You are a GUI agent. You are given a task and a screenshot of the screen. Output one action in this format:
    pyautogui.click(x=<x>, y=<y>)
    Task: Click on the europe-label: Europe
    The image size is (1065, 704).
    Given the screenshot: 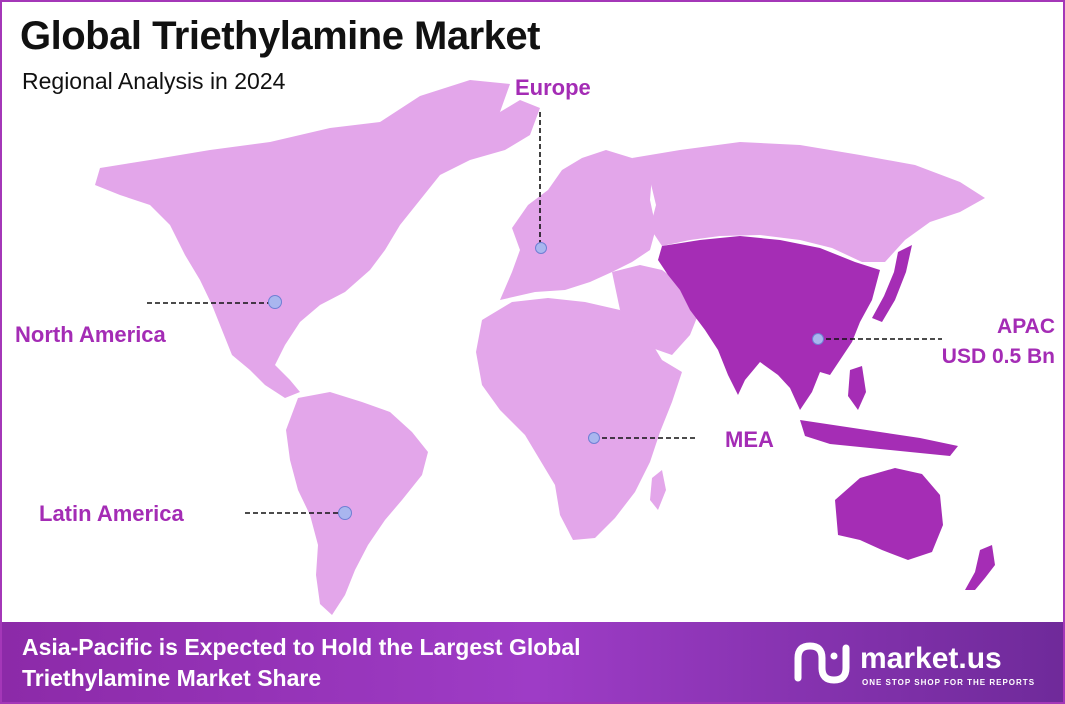 What is the action you would take?
    pyautogui.click(x=553, y=87)
    